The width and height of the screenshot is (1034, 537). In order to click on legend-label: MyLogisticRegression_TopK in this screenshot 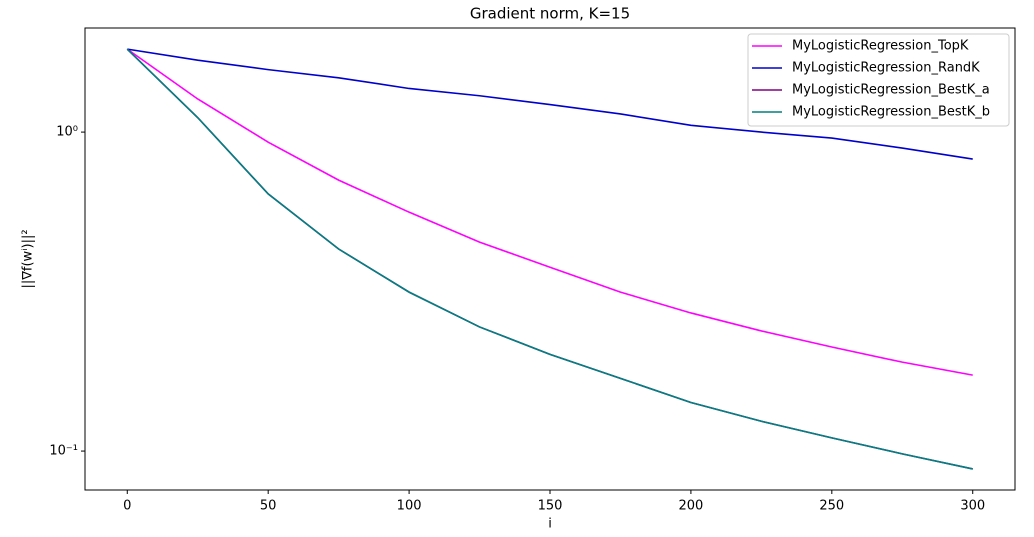, I will do `click(880, 46)`.